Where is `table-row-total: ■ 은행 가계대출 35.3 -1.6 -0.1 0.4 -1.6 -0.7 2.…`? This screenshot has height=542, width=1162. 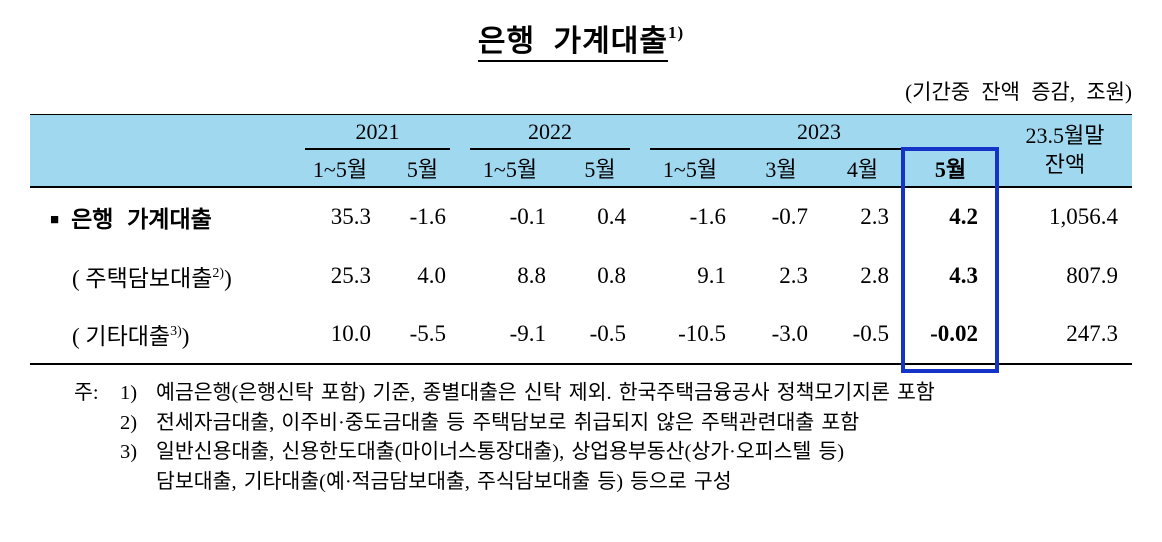
table-row-total: ■ 은행 가계대출 35.3 -1.6 -0.1 0.4 -1.6 -0.7 2.… is located at coordinates (581, 216).